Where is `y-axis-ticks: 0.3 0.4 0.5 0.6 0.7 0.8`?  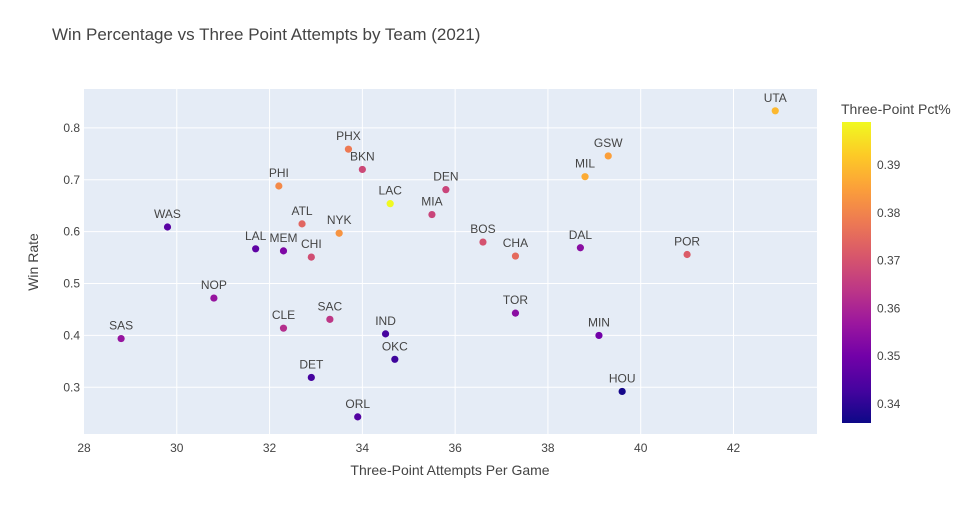
y-axis-ticks: 0.3 0.4 0.5 0.6 0.7 0.8 is located at coordinates (71, 257).